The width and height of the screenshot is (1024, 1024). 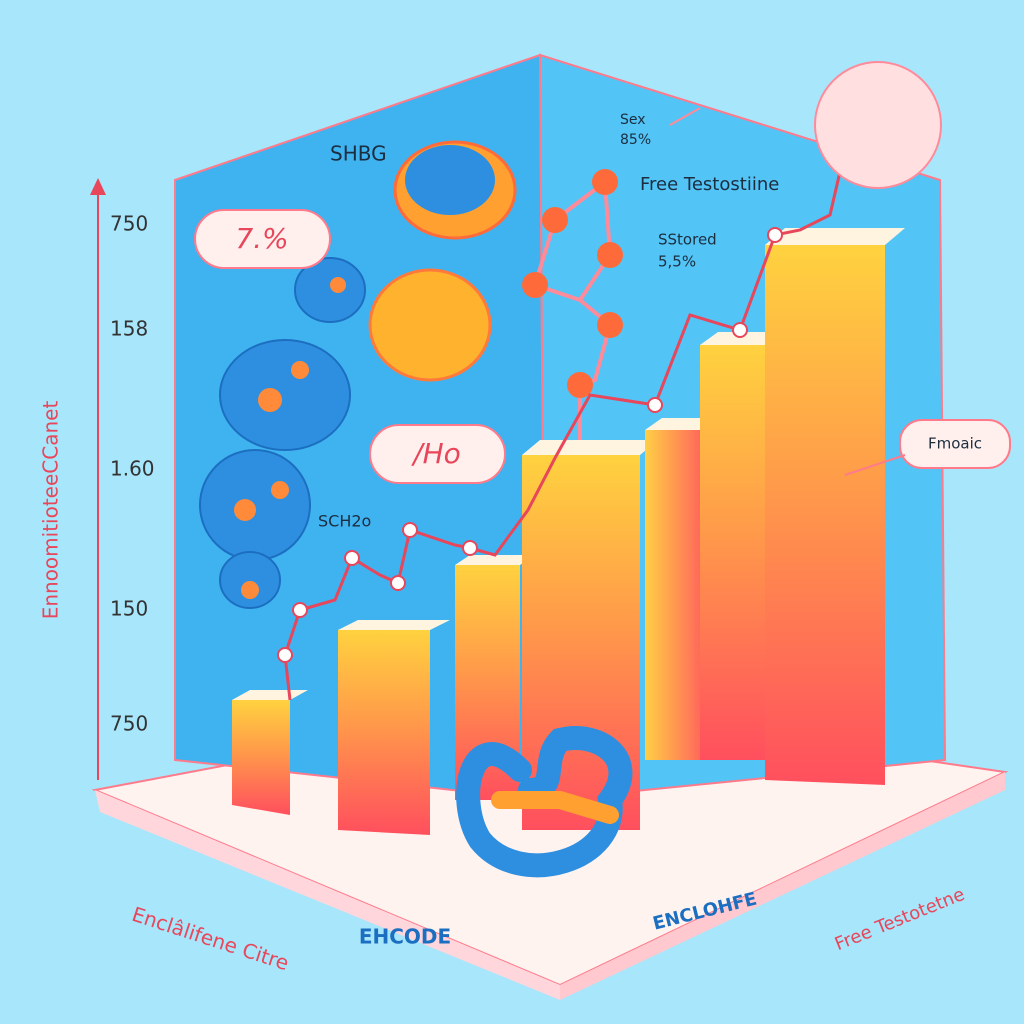 I want to click on y-axis-title: EnnoomitioteeCCanet, so click(x=51, y=510).